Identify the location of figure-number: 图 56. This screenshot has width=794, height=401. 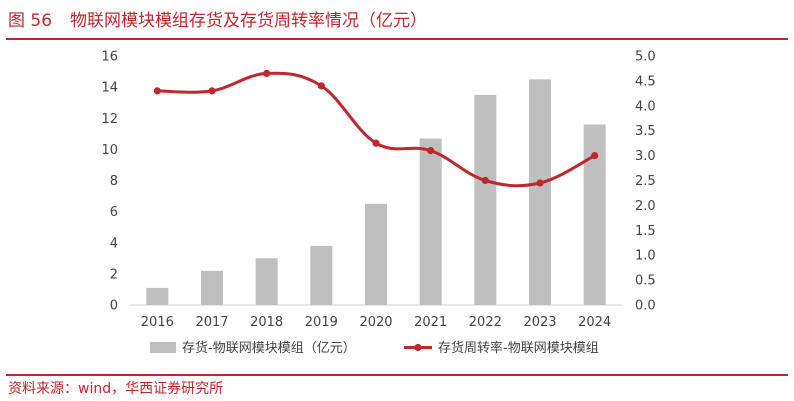
(30, 21).